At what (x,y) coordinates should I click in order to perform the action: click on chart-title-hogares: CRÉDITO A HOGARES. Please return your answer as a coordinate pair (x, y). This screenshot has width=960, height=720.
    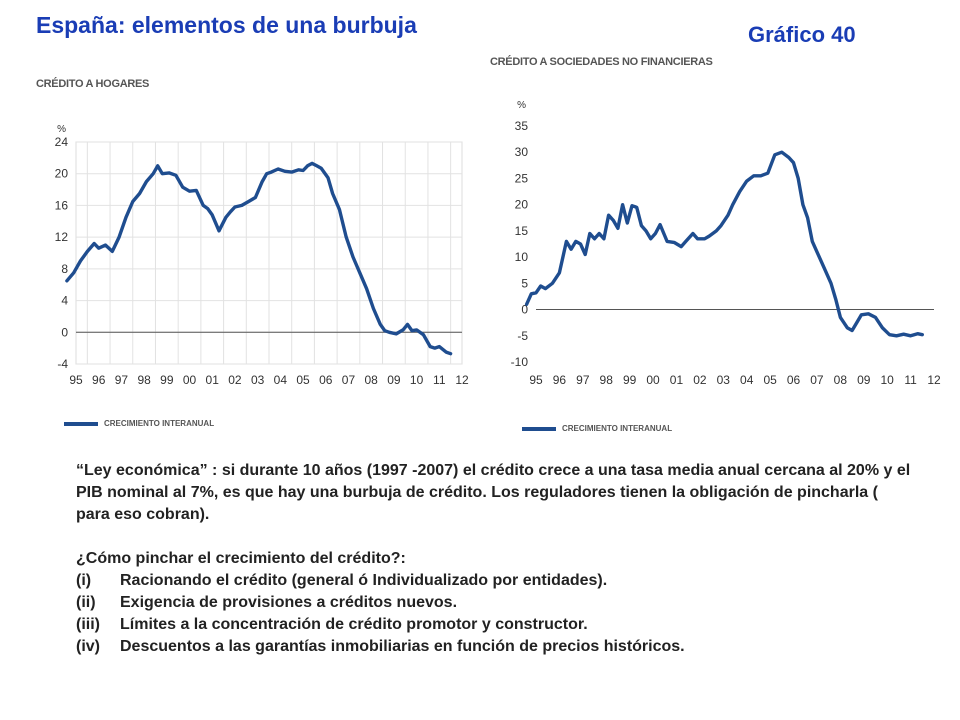
    Looking at the image, I should click on (93, 84).